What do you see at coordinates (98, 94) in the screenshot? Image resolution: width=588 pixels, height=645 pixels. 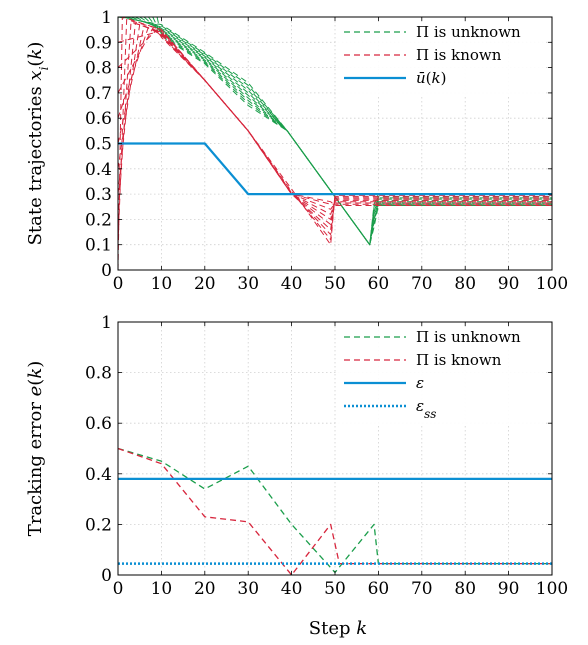 I see `y-tick-label: 0.7` at bounding box center [98, 94].